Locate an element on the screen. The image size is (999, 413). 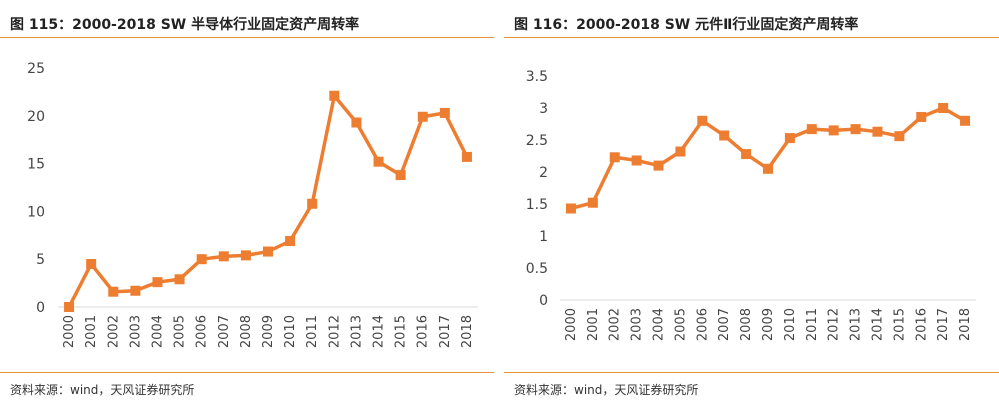
series-line is located at coordinates (768, 158).